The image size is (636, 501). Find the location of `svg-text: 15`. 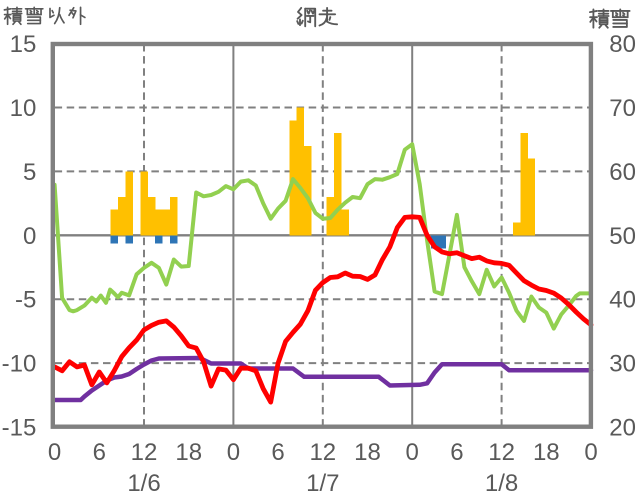

svg-text: 15 is located at coordinates (23, 44).